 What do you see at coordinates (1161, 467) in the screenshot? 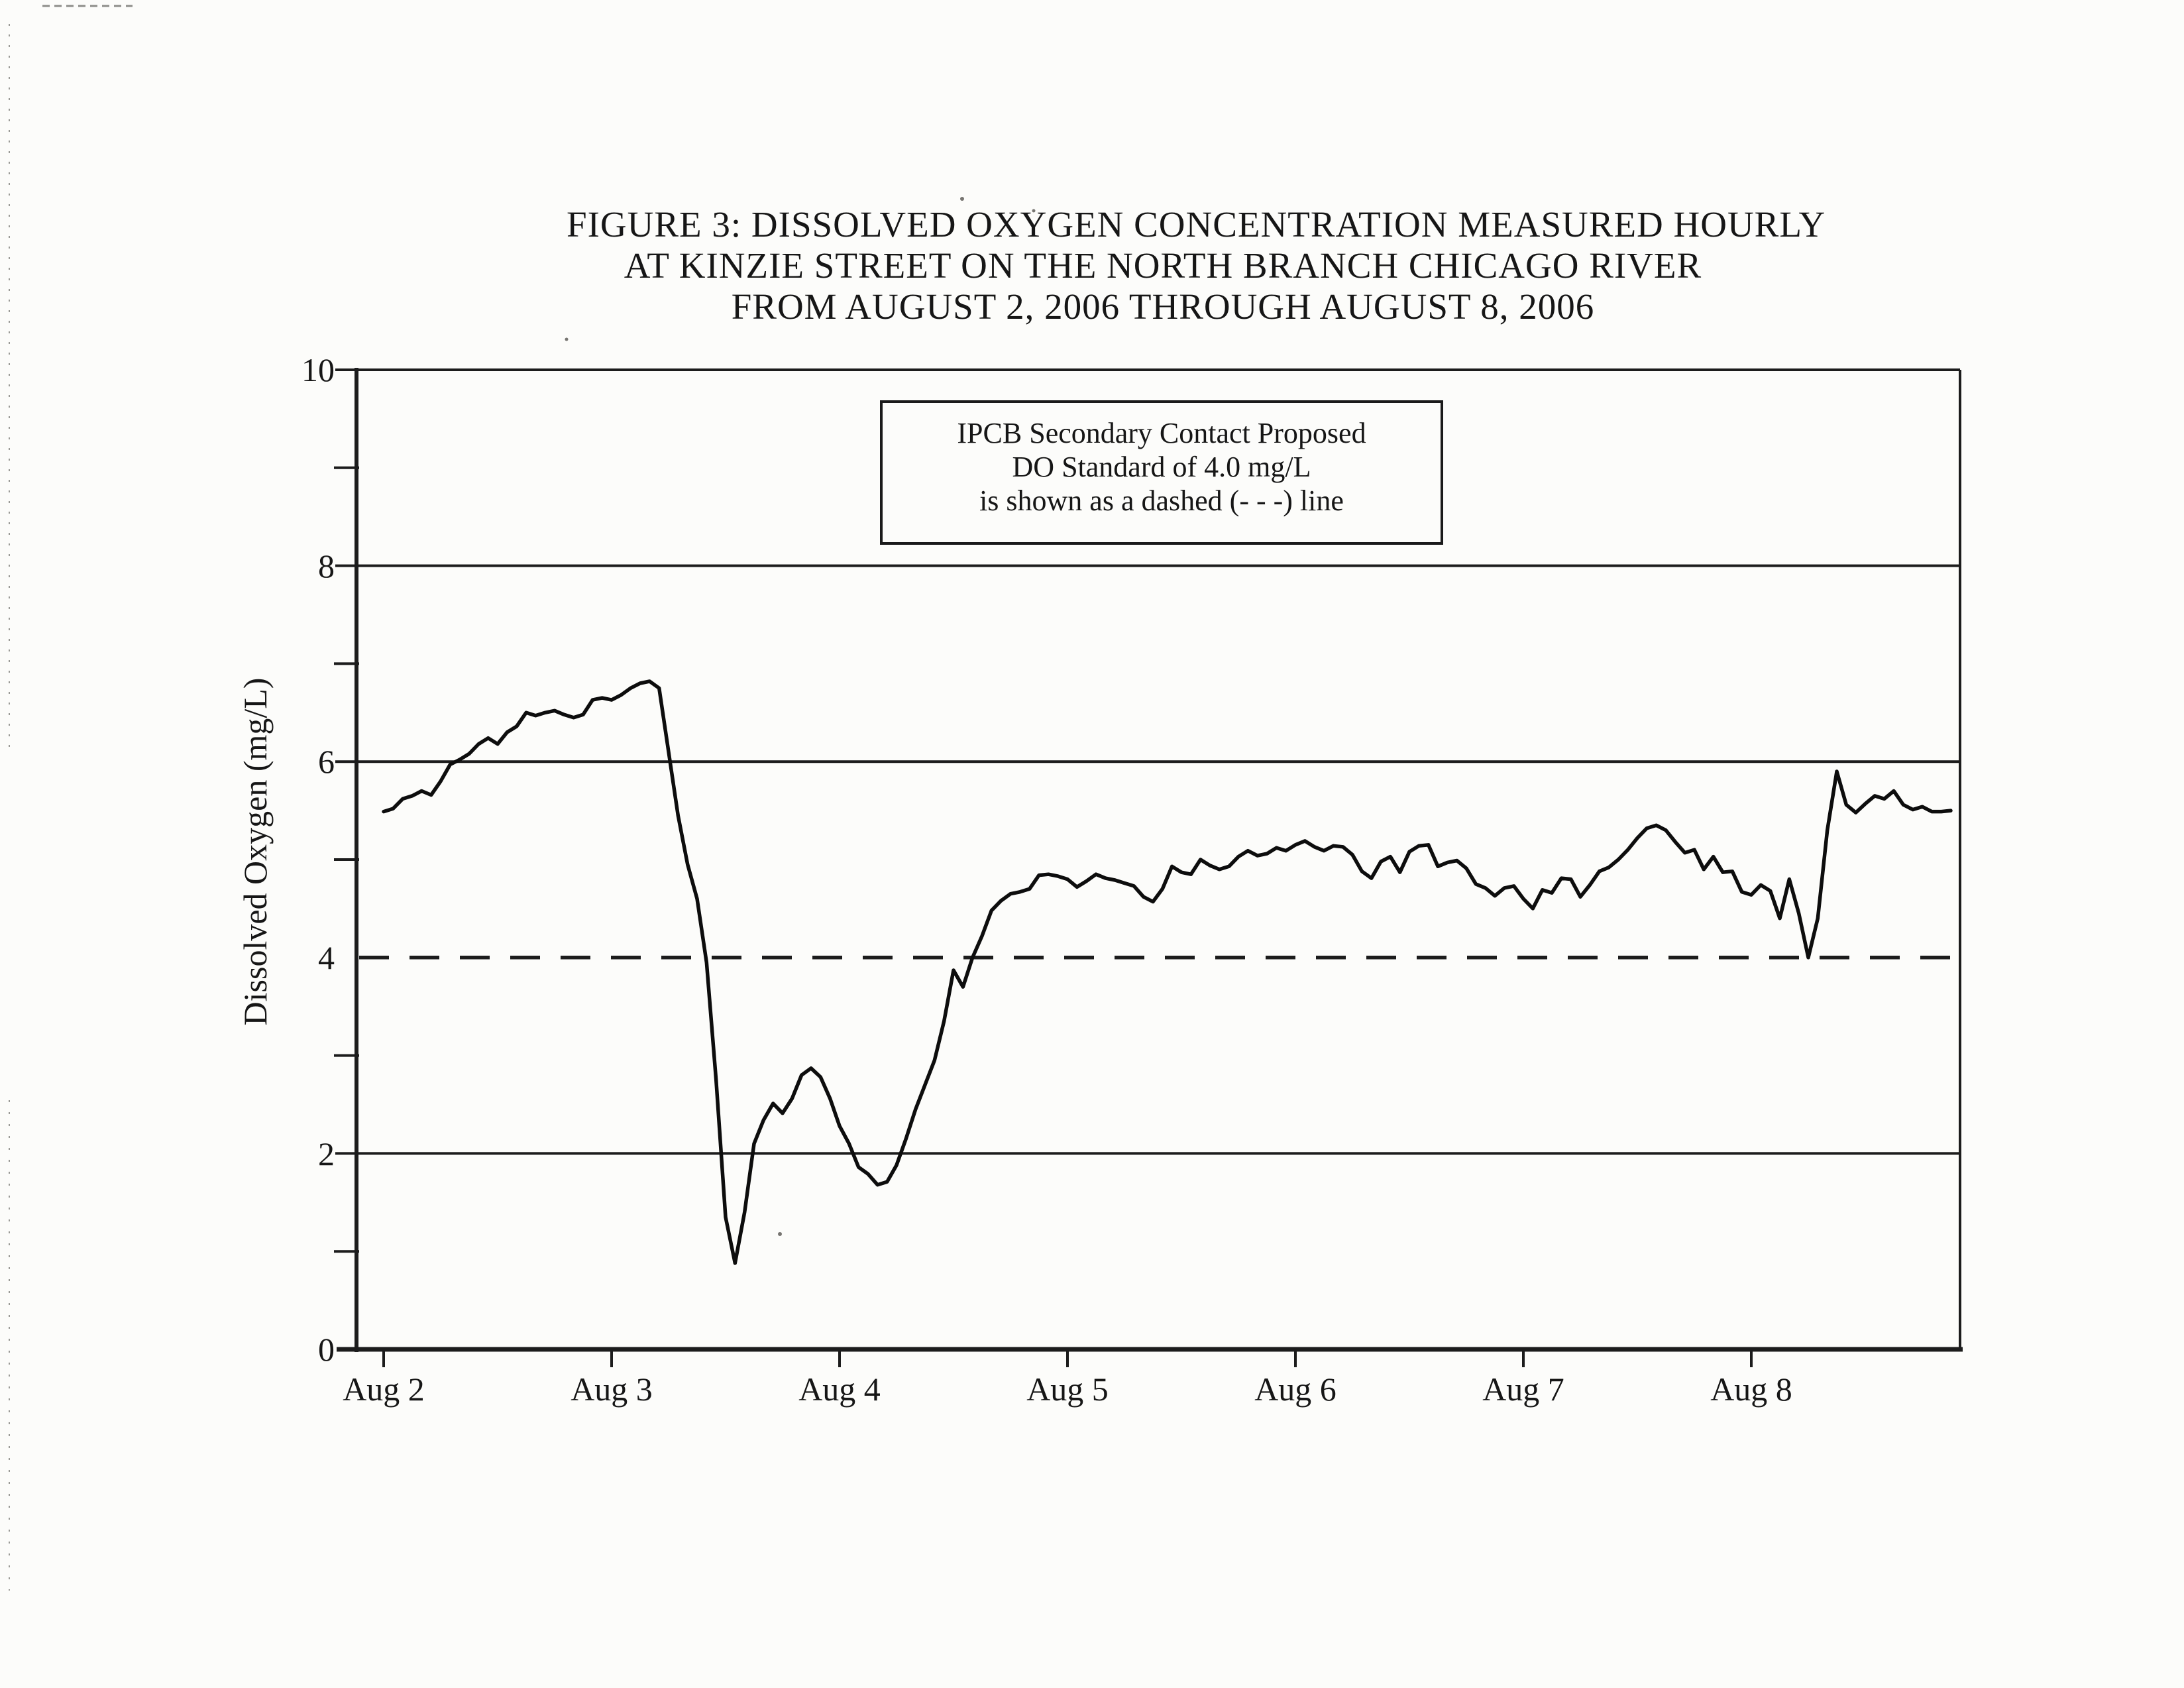
I see `legend-line-2: DO Standard of 4.0 mg/L` at bounding box center [1161, 467].